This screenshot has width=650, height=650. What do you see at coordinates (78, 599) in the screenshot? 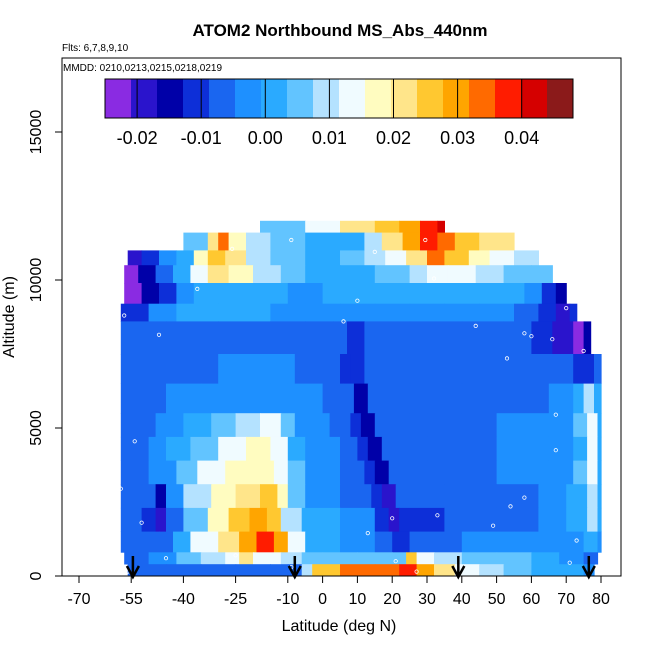
I see `x-tick-label: -70` at bounding box center [78, 599].